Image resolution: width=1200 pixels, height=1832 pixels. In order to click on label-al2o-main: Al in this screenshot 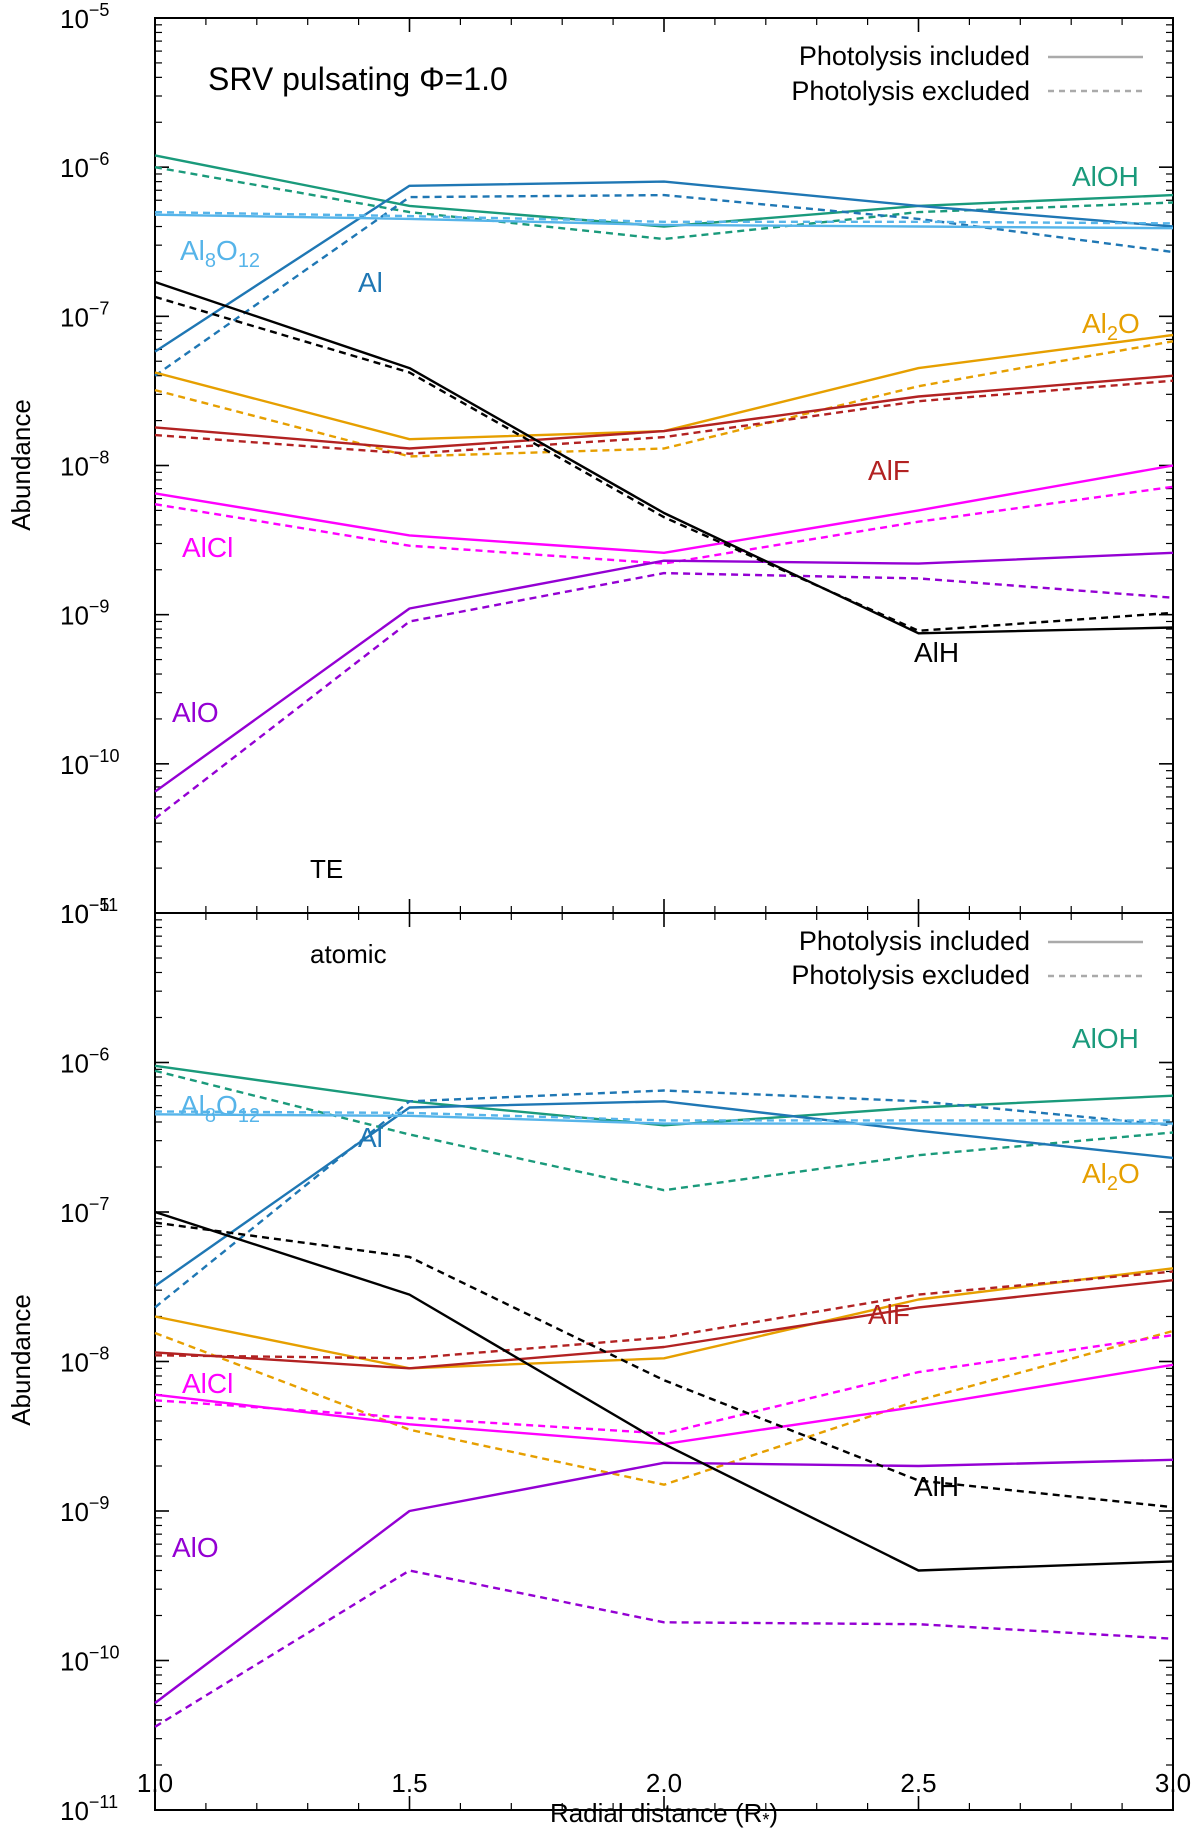, I will do `click(1094, 1173)`.